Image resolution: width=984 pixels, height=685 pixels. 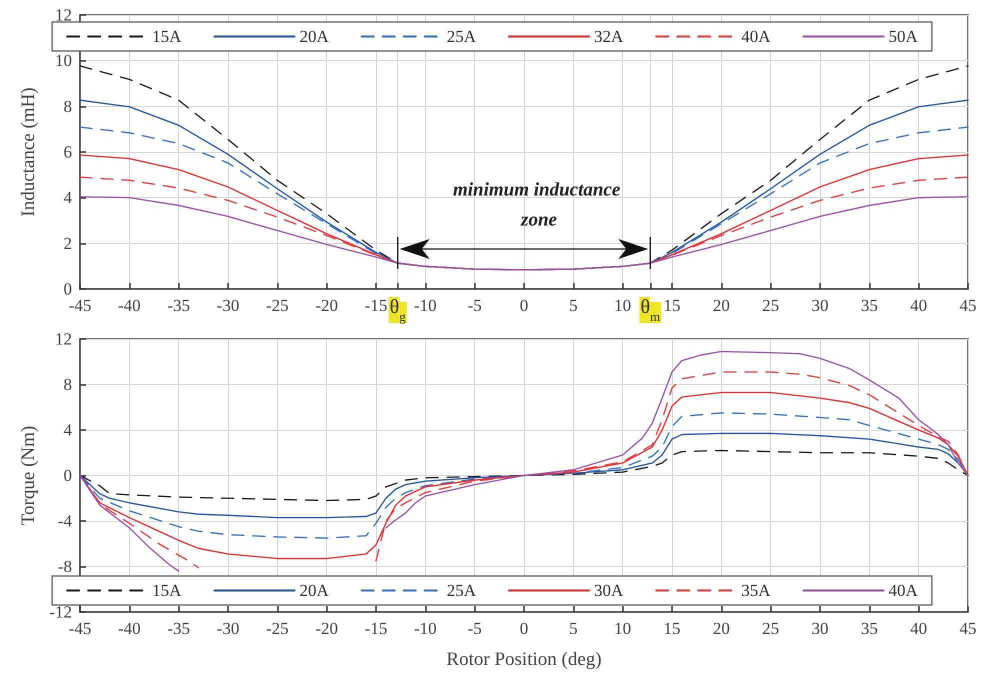 What do you see at coordinates (65, 566) in the screenshot?
I see `y-tick-label: -8` at bounding box center [65, 566].